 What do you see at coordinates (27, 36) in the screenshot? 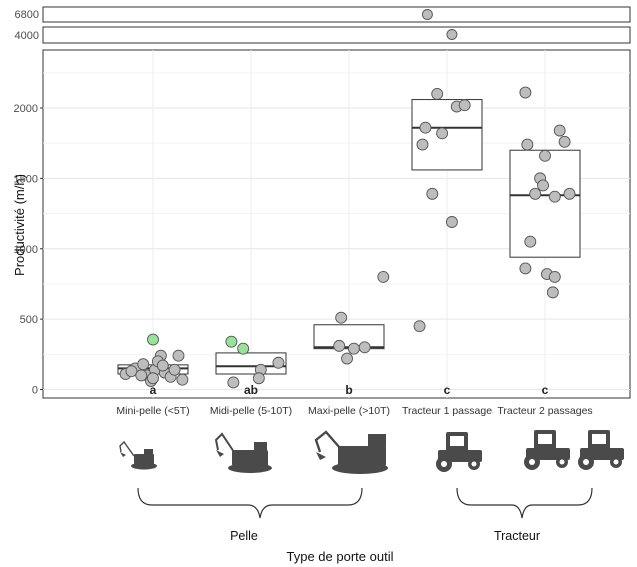
I see `tick-label-4000: 4000` at bounding box center [27, 36].